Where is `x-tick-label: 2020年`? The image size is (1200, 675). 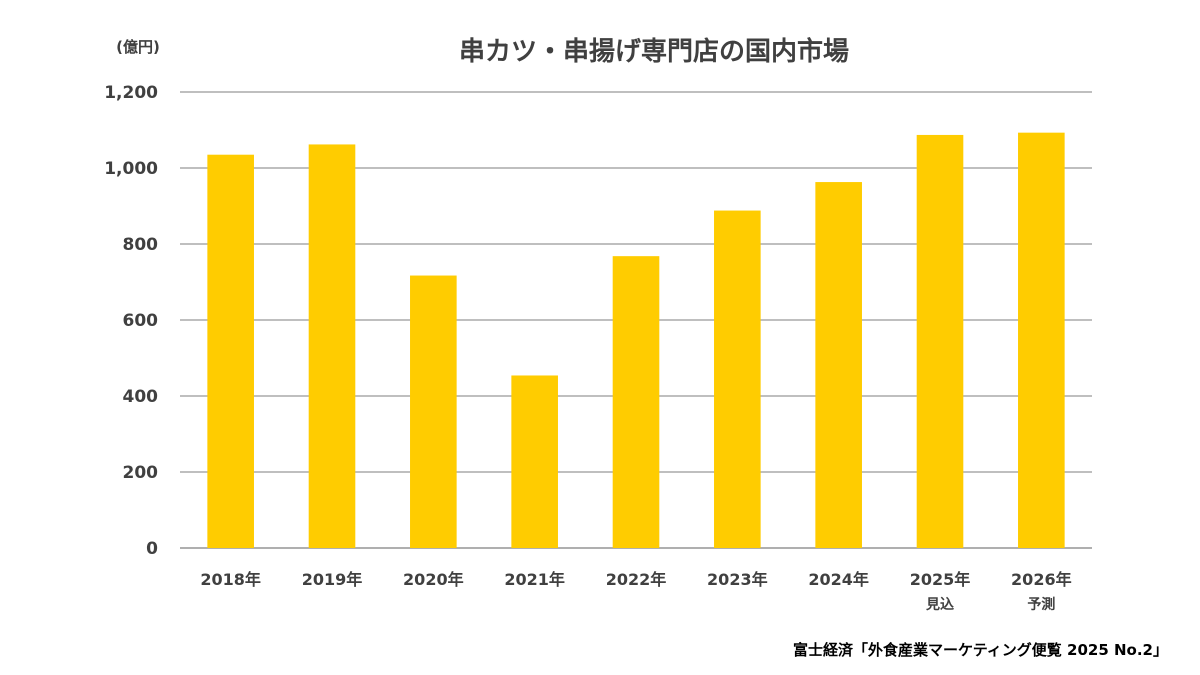 x-tick-label: 2020年 is located at coordinates (433, 579).